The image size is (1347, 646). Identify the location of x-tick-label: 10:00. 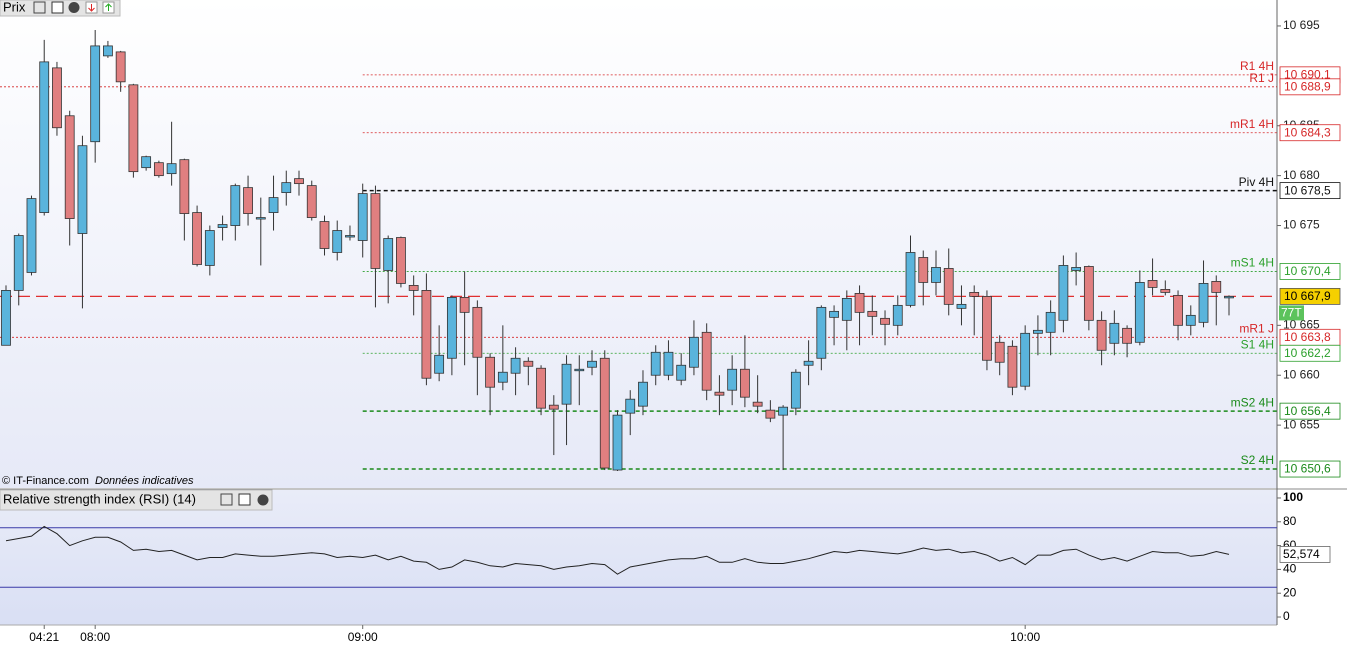
(1025, 637).